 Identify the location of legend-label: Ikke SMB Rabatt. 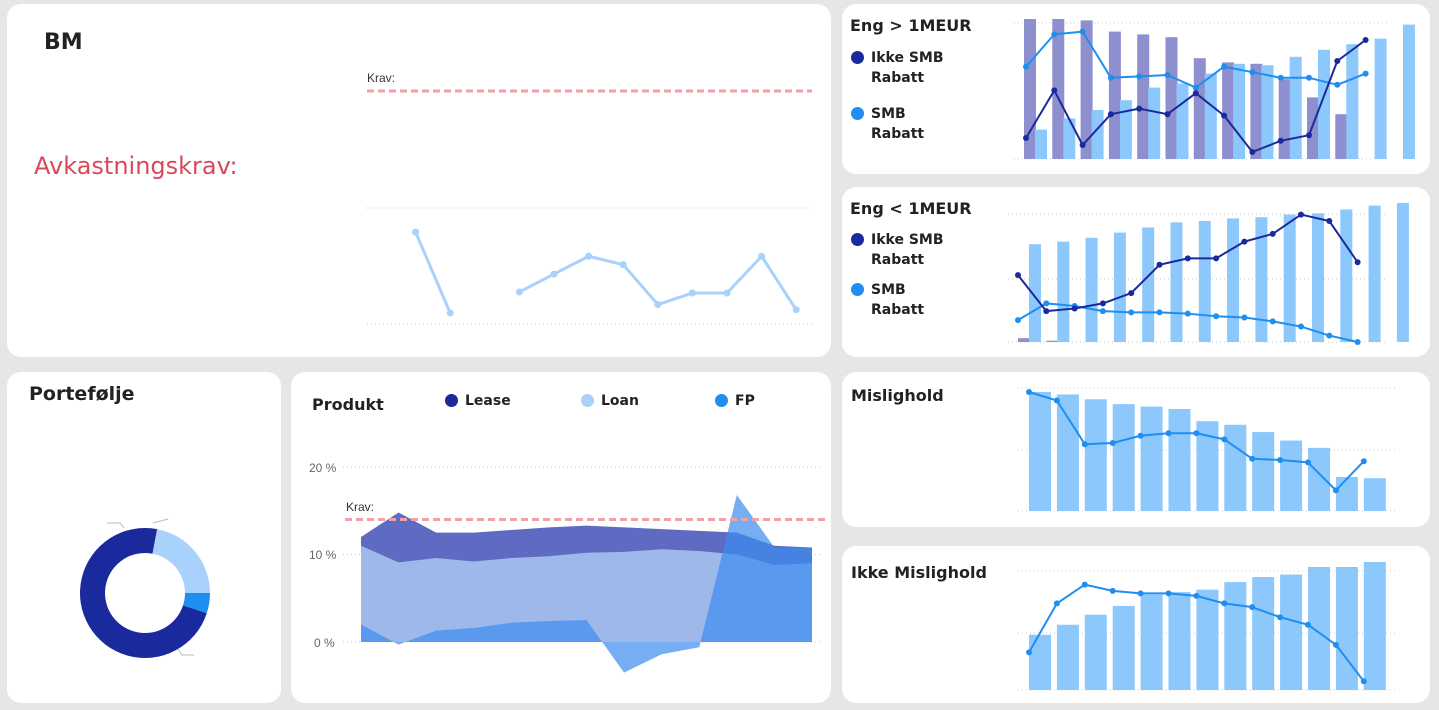
(907, 250).